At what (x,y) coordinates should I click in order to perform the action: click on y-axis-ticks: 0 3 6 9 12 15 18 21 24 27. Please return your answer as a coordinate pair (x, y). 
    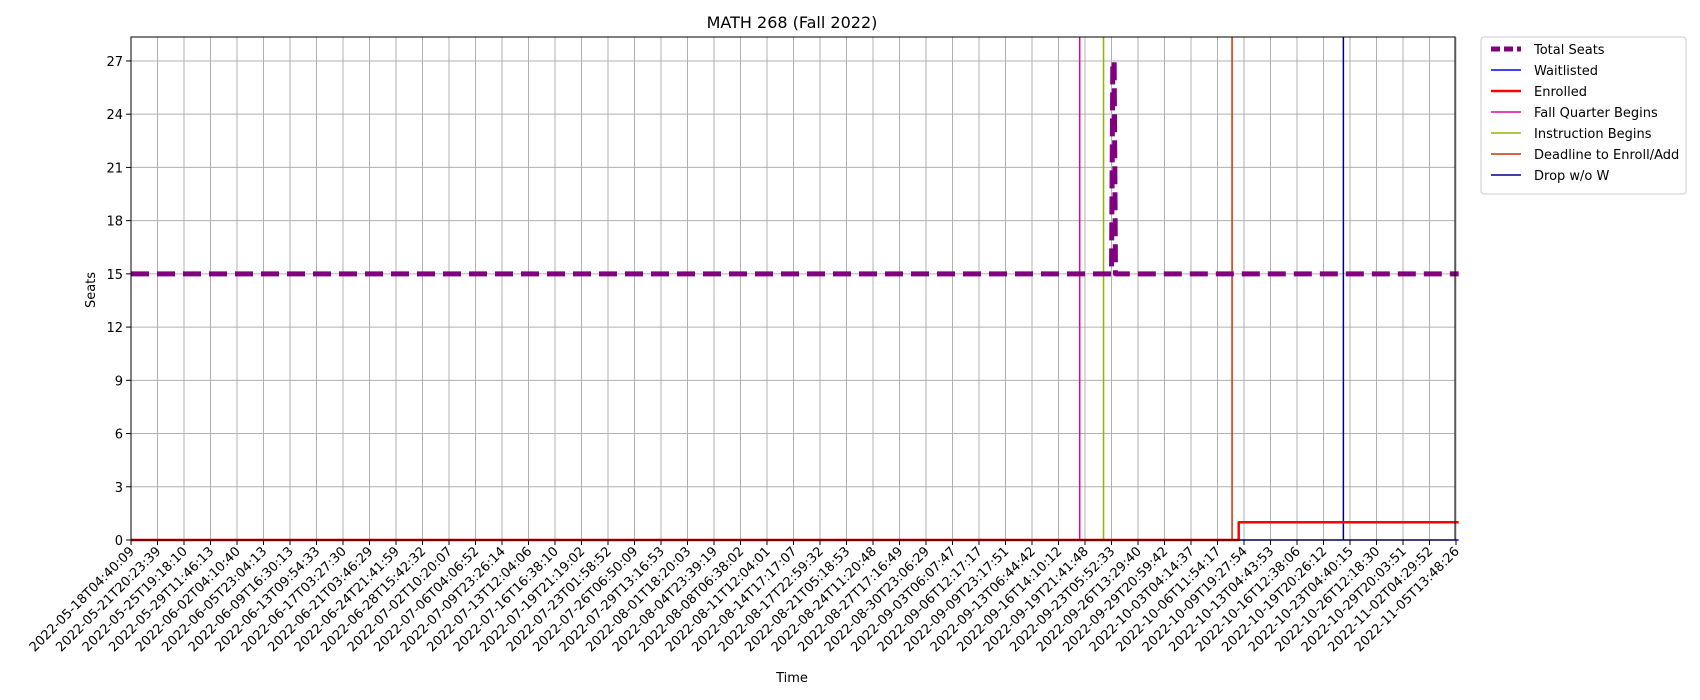
    Looking at the image, I should click on (118, 302).